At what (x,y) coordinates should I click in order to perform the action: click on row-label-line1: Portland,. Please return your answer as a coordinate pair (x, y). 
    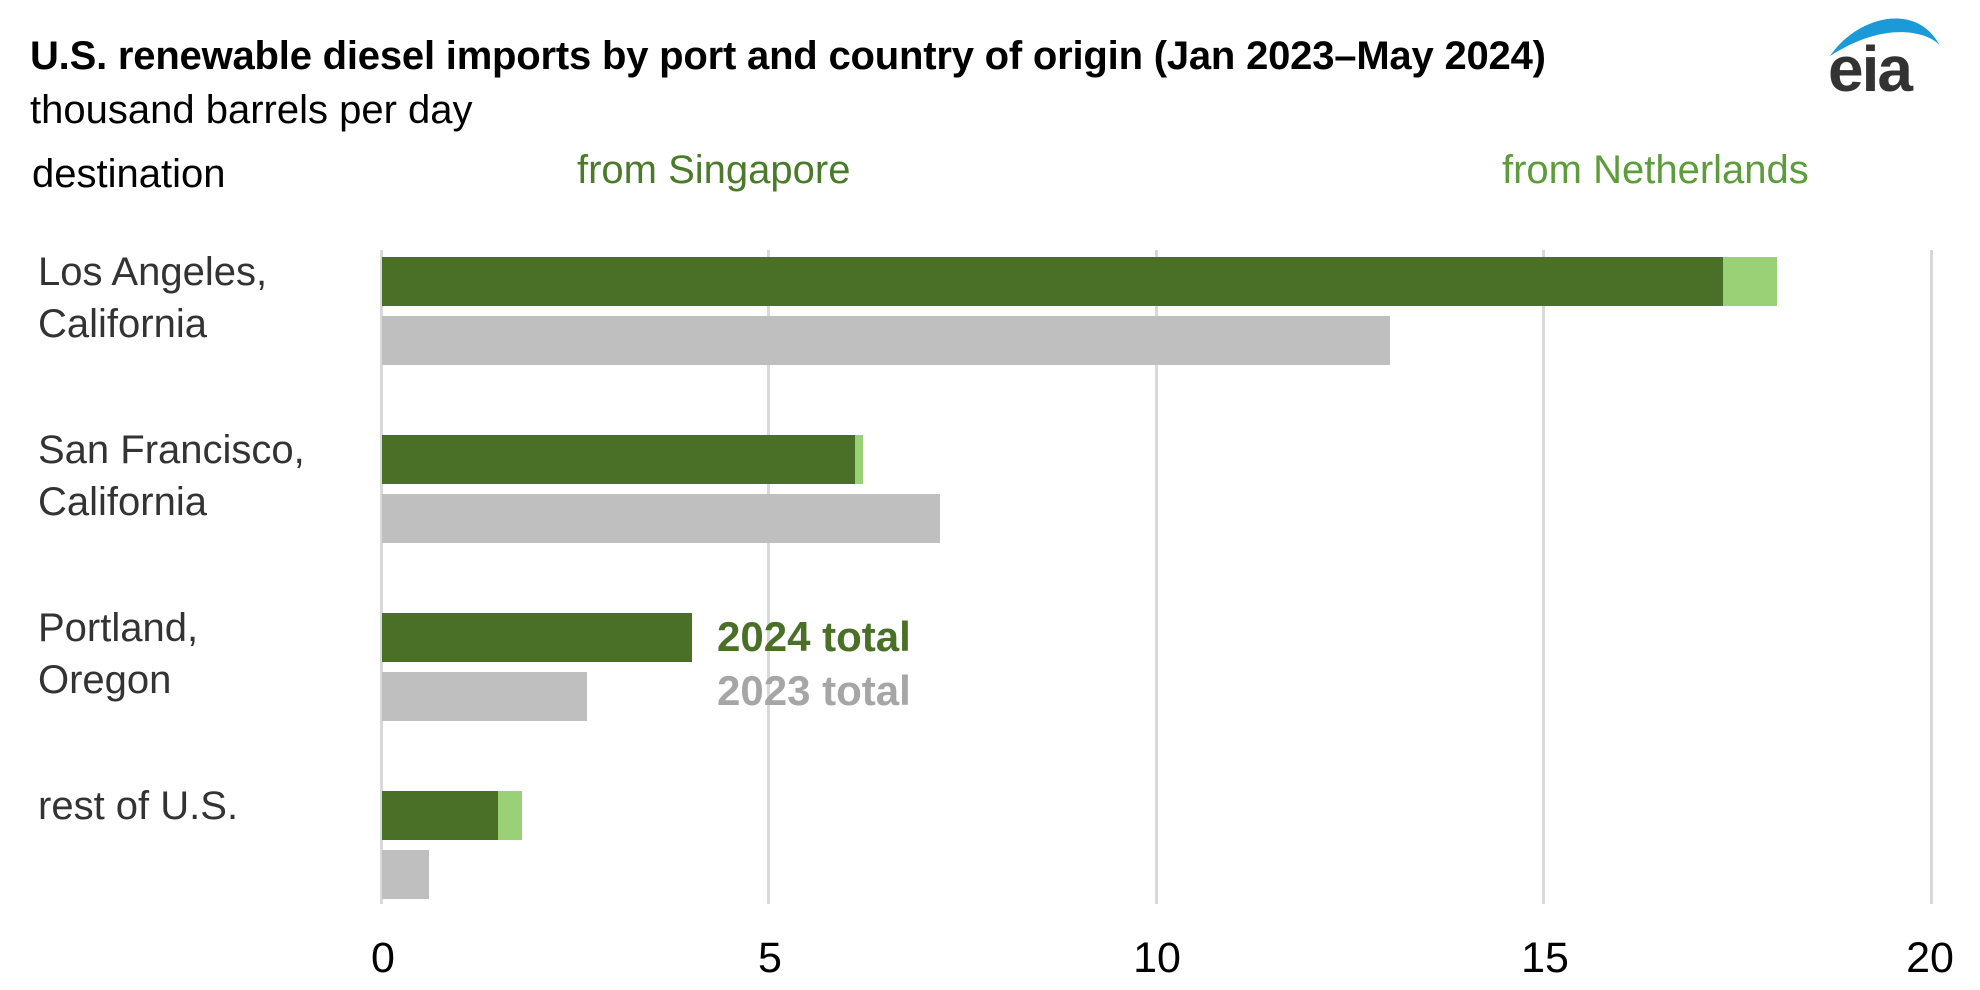
    Looking at the image, I should click on (118, 628).